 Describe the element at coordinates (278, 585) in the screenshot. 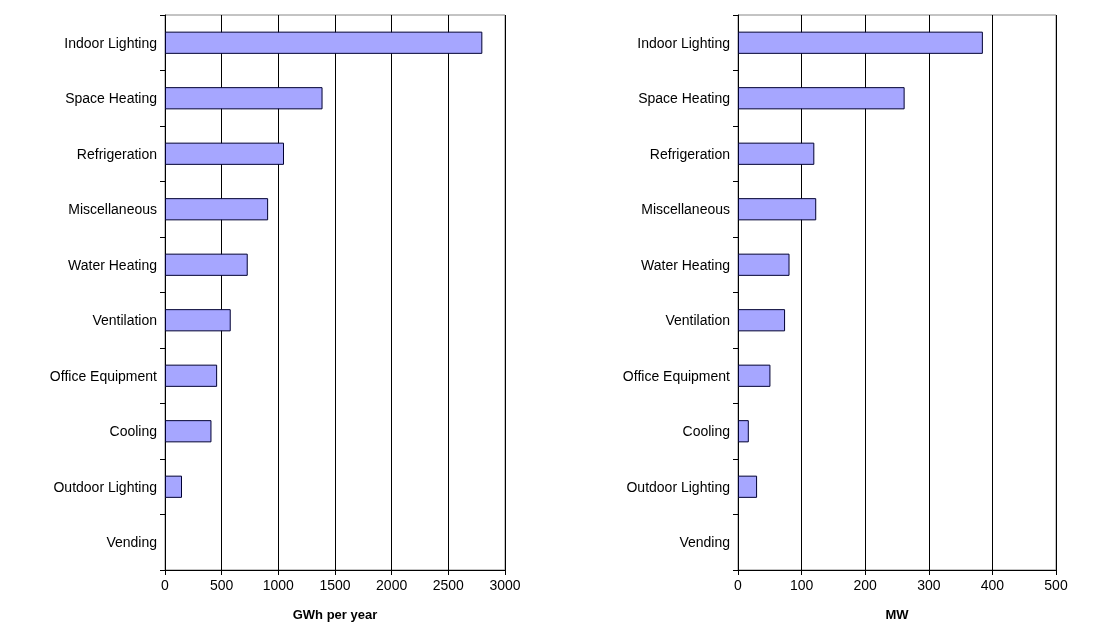

I see `x-tick-label: 1000` at that location.